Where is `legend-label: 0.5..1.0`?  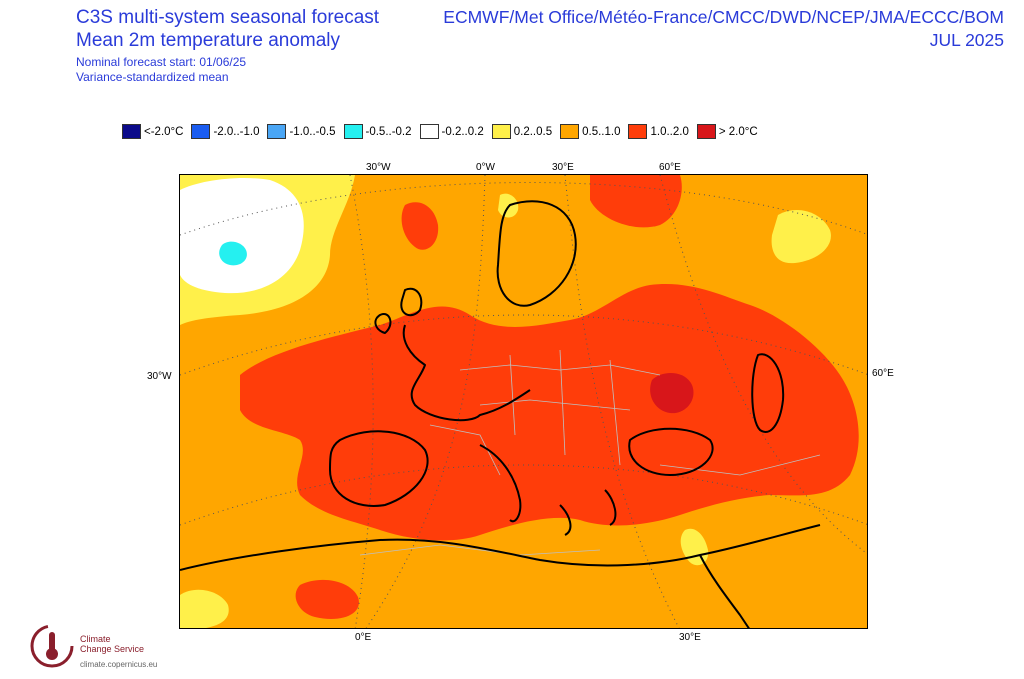
legend-label: 0.5..1.0 is located at coordinates (601, 131).